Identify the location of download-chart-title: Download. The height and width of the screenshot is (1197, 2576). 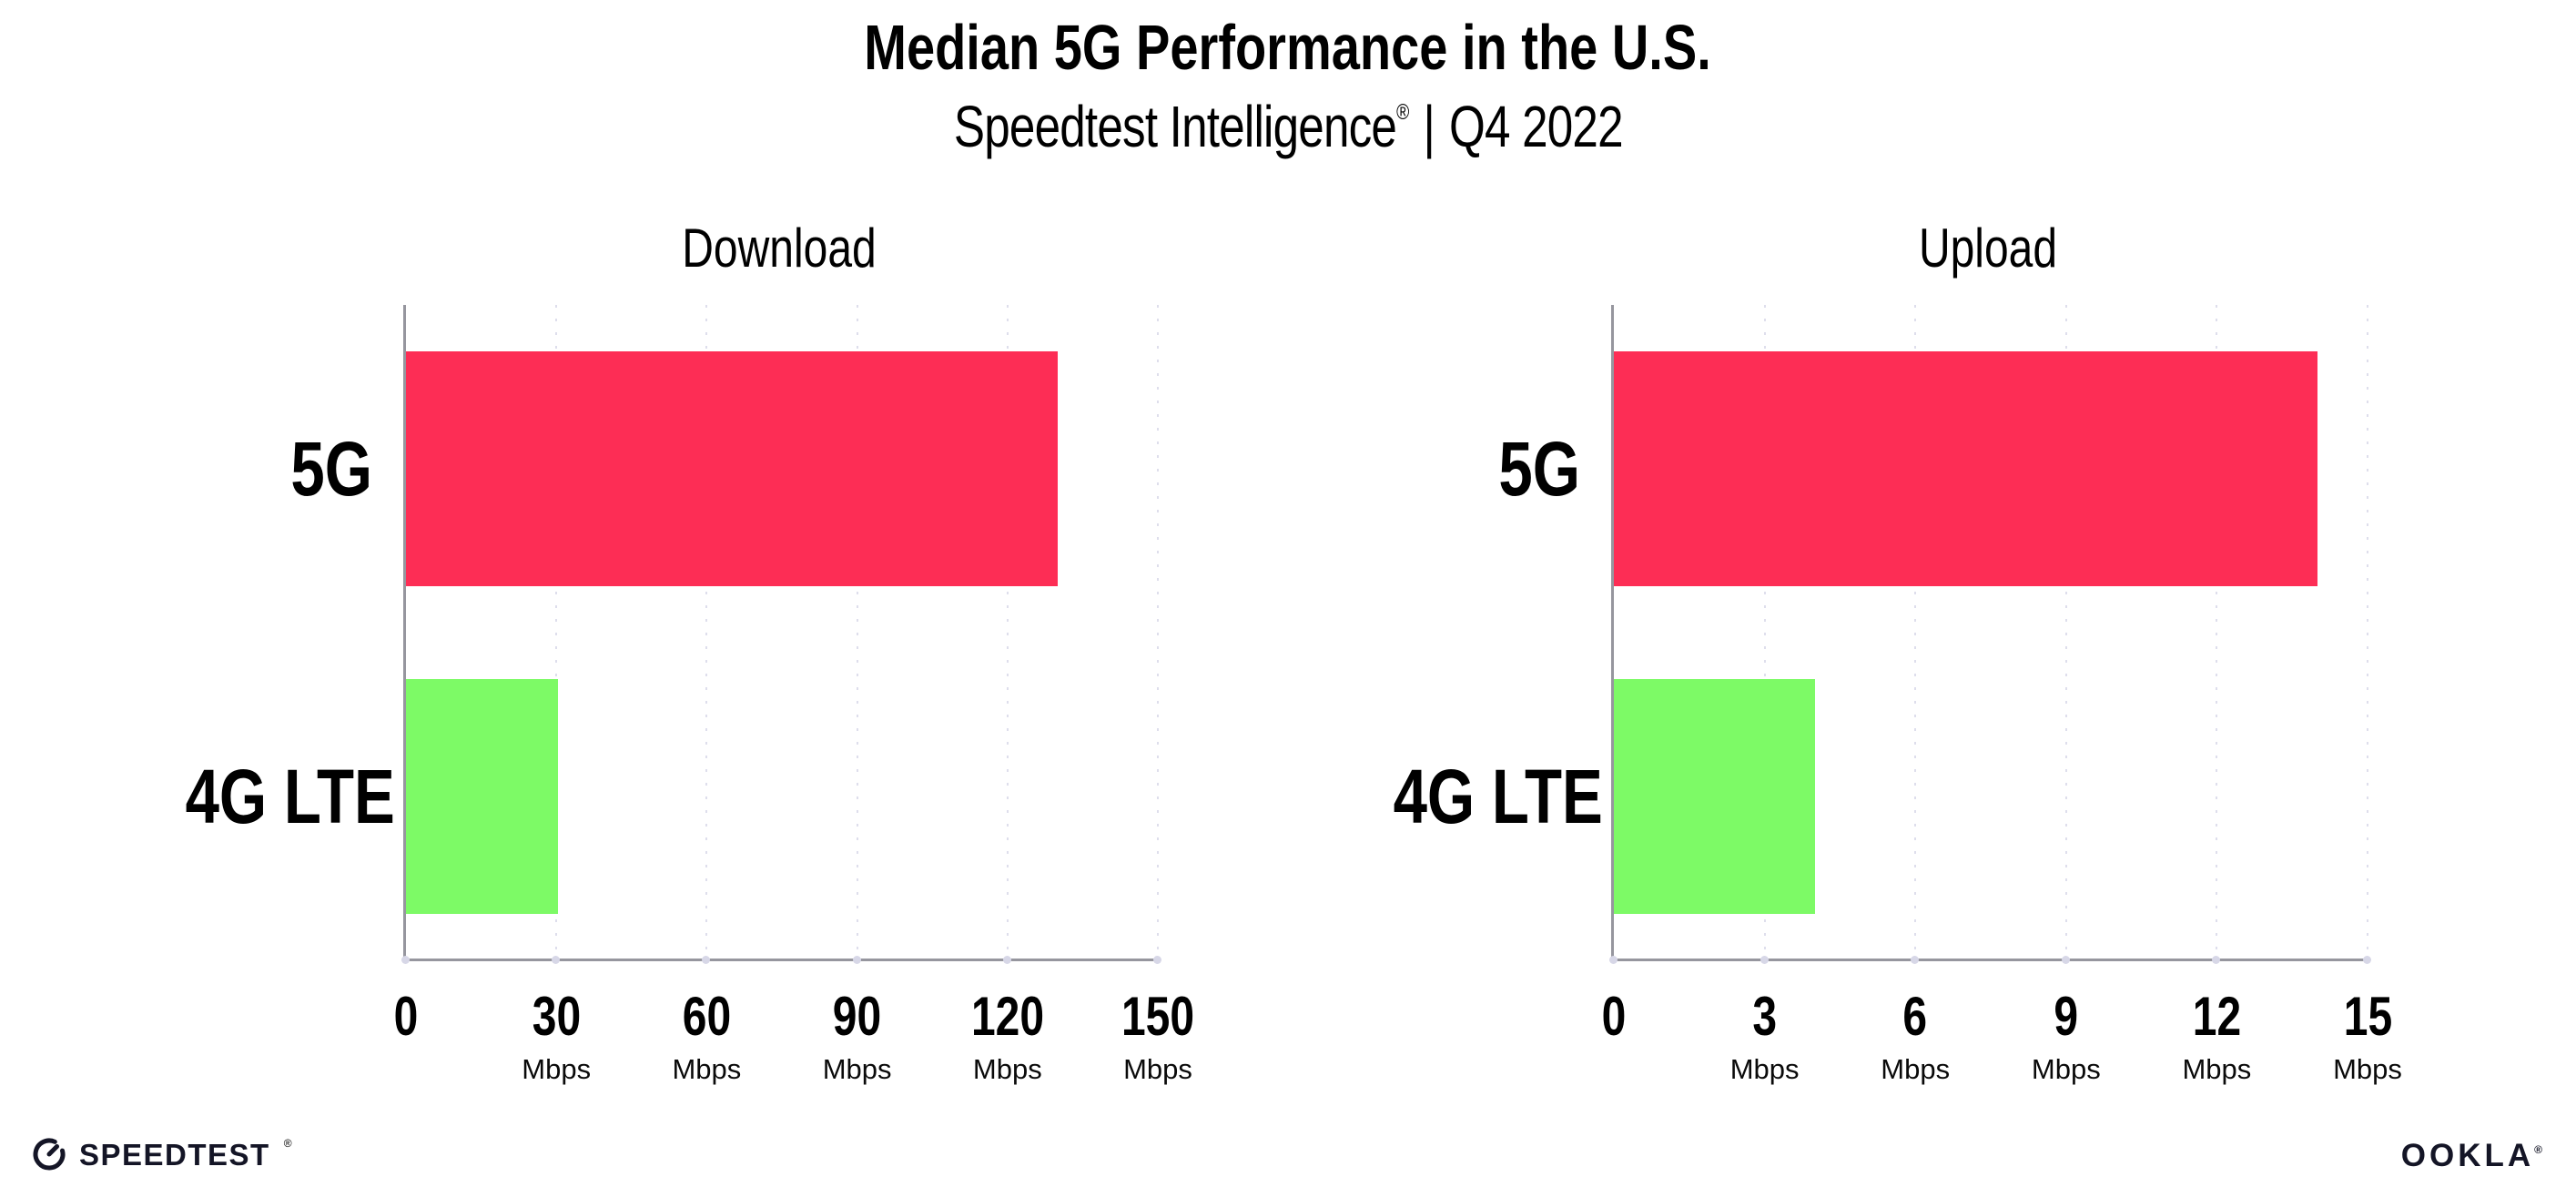
(779, 249).